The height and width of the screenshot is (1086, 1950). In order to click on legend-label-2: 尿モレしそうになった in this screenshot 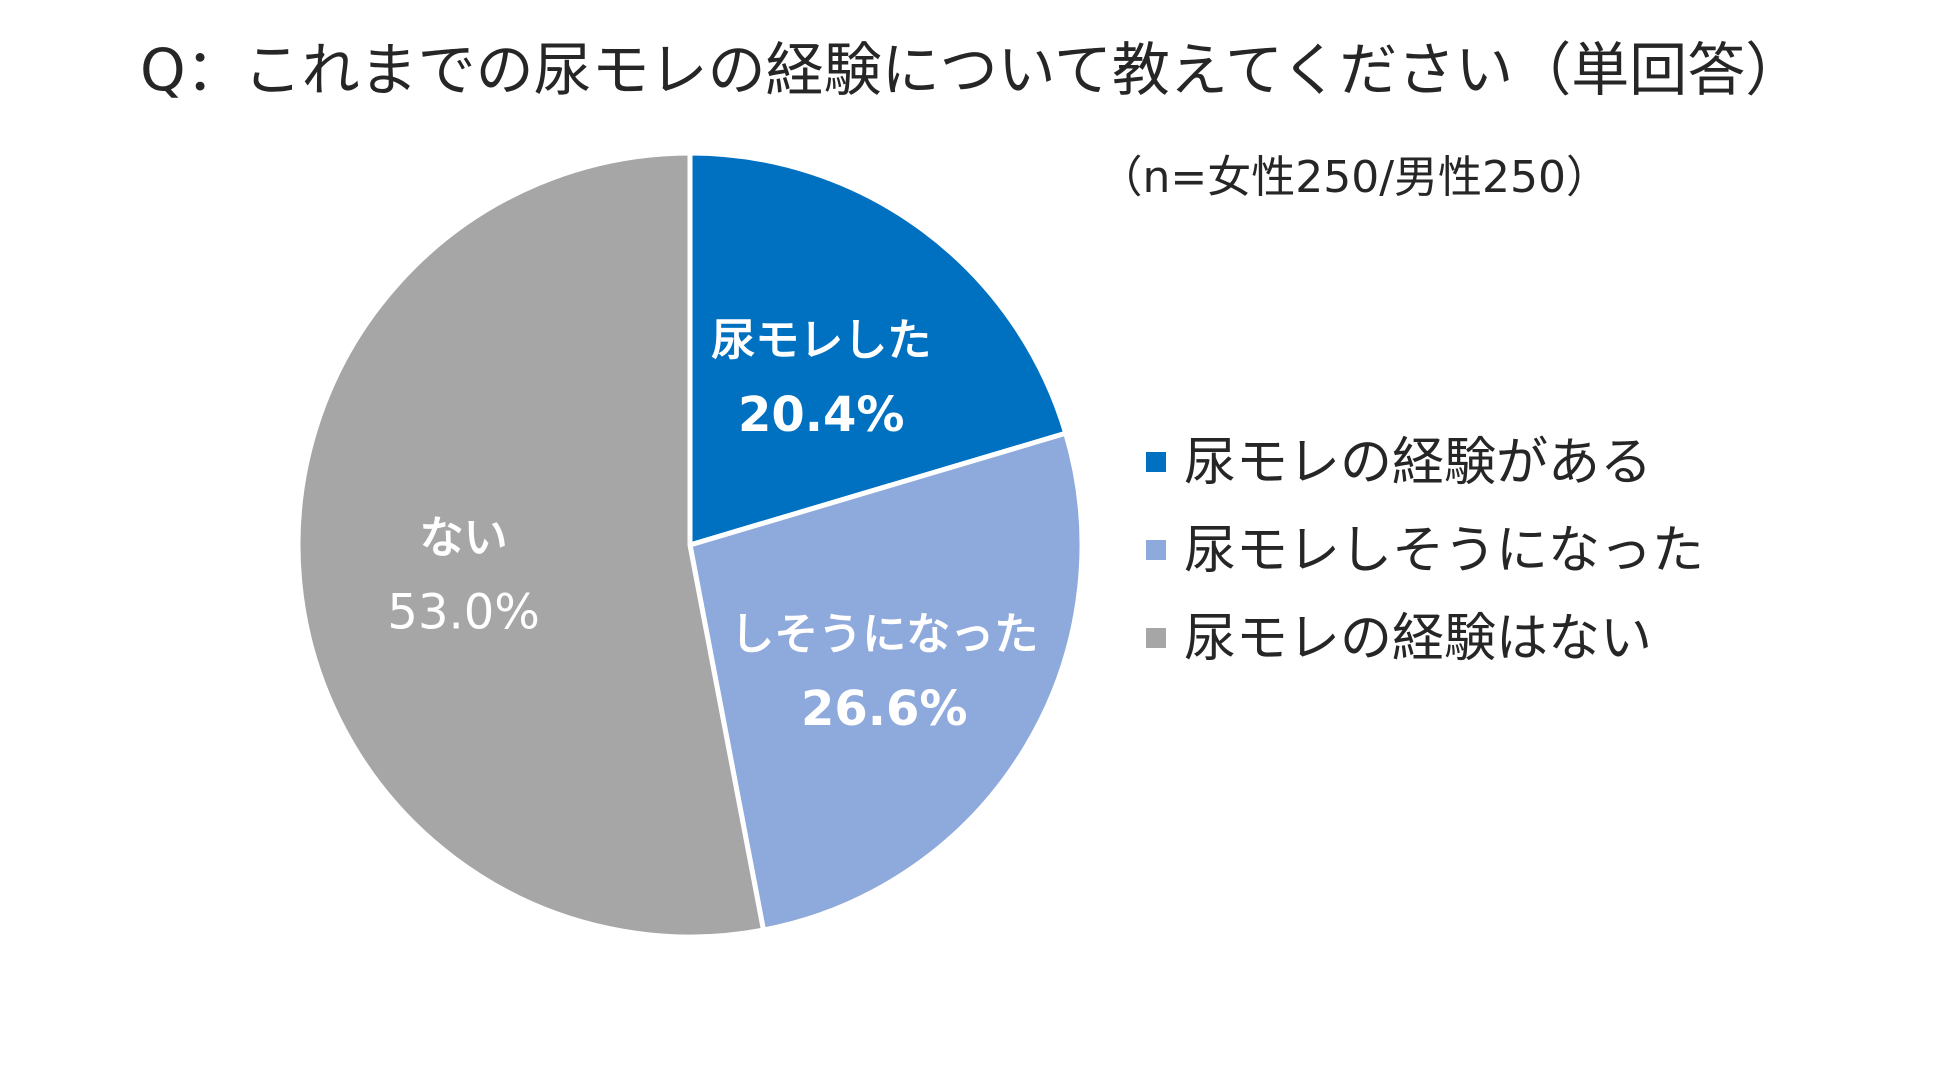, I will do `click(1444, 551)`.